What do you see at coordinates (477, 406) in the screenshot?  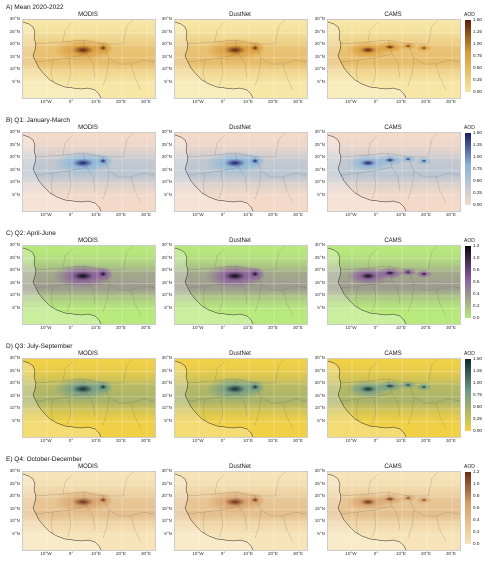 I see `colorbar-tick-label: 0.50` at bounding box center [477, 406].